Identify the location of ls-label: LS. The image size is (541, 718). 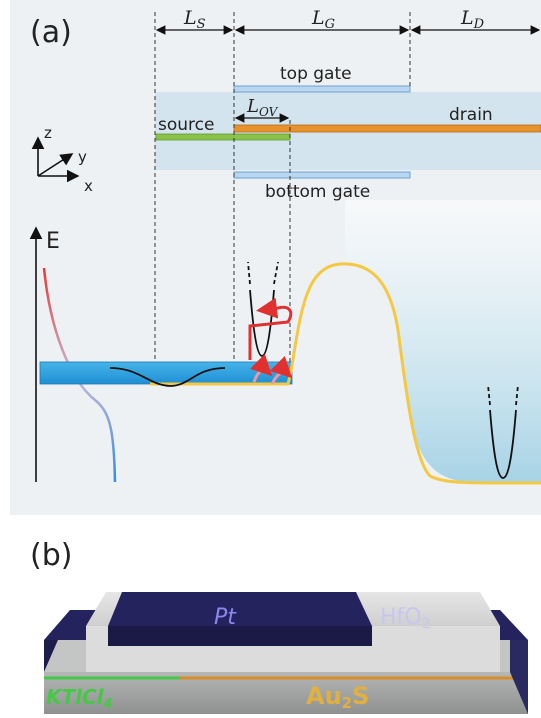
(194, 19).